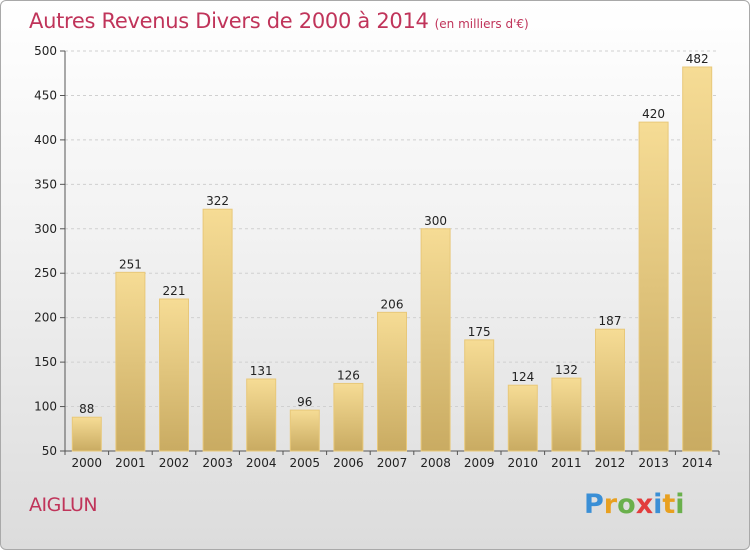  What do you see at coordinates (45, 362) in the screenshot?
I see `y-tick-label: 150` at bounding box center [45, 362].